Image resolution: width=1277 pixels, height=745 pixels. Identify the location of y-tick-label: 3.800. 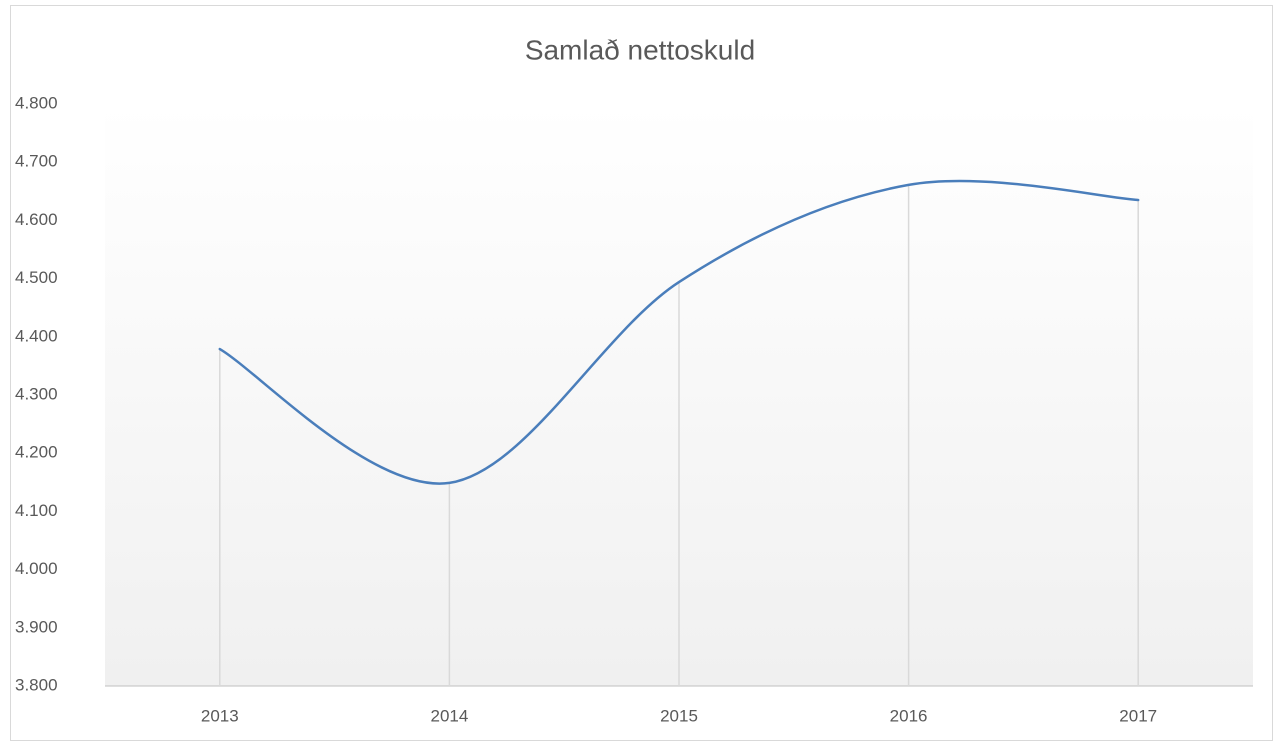
(36, 684).